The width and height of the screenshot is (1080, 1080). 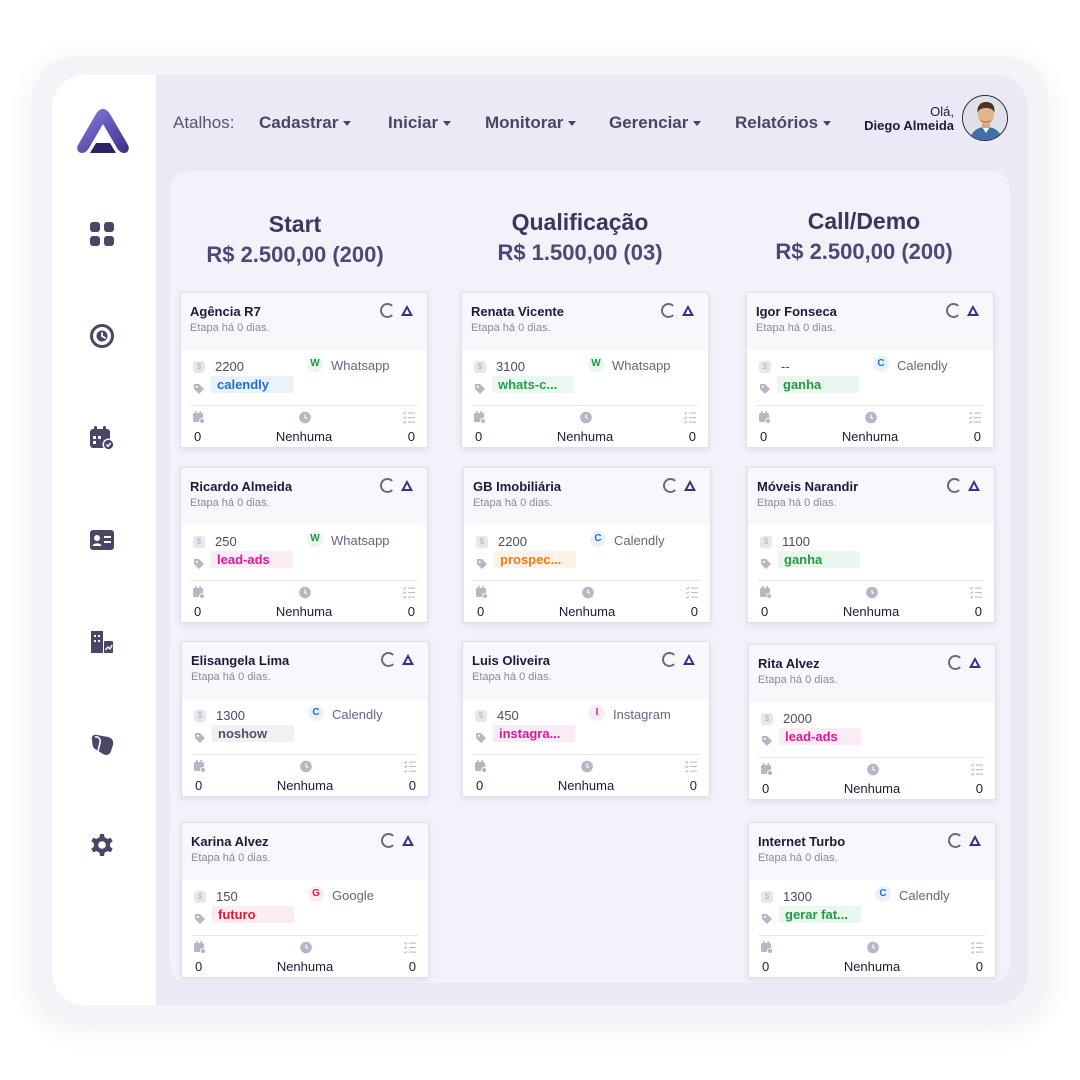 What do you see at coordinates (942, 111) in the screenshot?
I see `greeting-text: Olá,` at bounding box center [942, 111].